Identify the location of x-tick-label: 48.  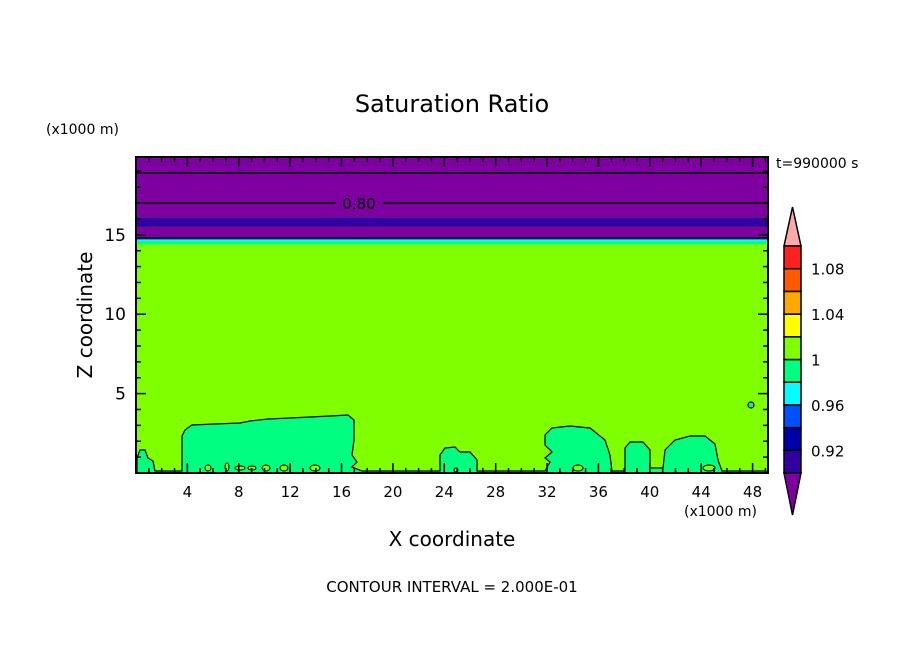
(752, 492).